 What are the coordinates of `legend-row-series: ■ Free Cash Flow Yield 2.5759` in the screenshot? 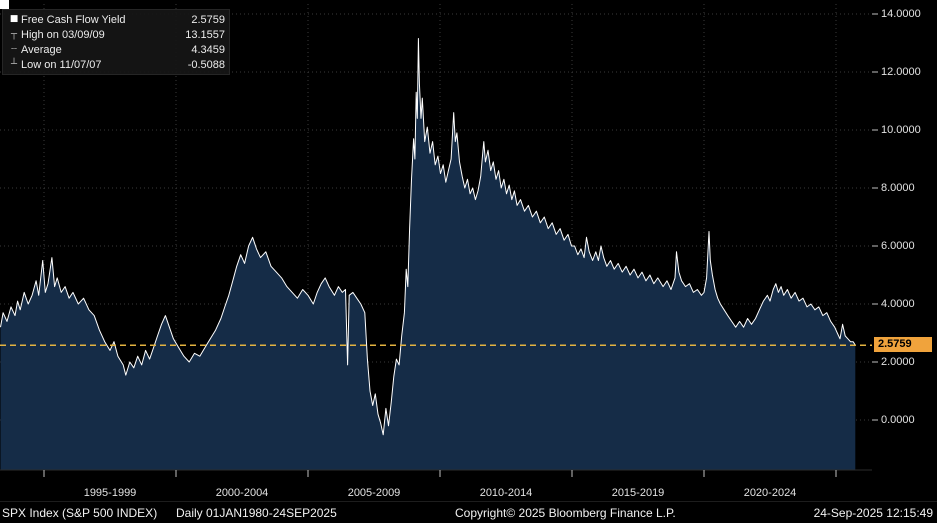 It's located at (116, 19).